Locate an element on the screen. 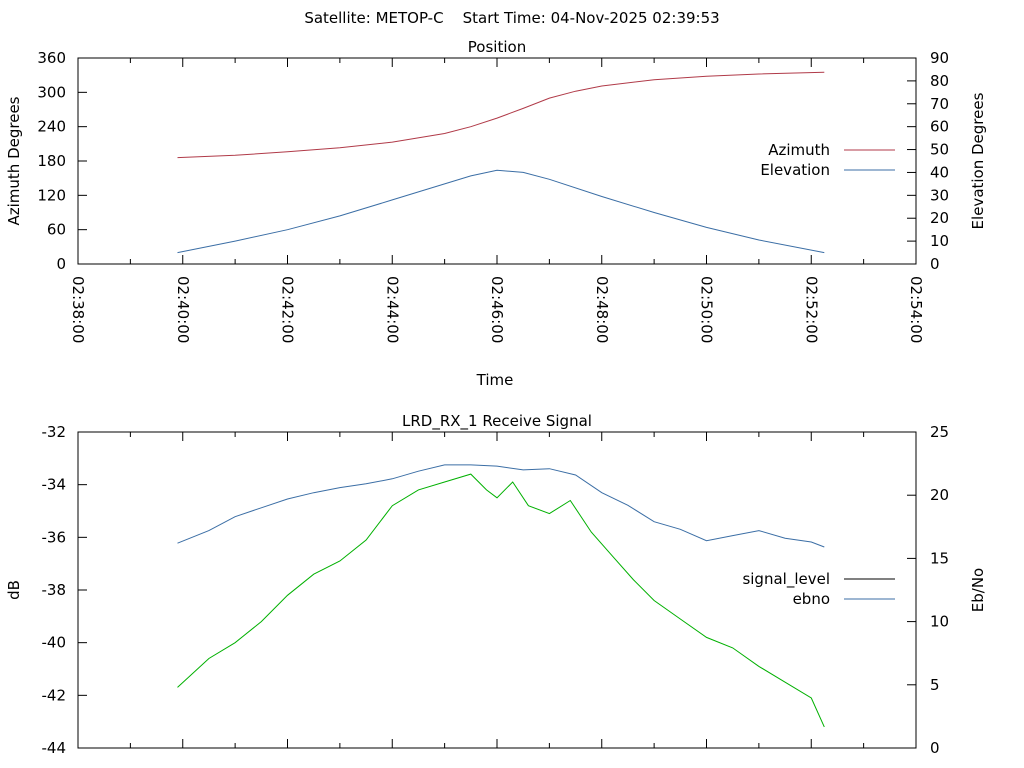 Image resolution: width=1024 pixels, height=768 pixels. y-left-tick-label: 60 is located at coordinates (56, 230).